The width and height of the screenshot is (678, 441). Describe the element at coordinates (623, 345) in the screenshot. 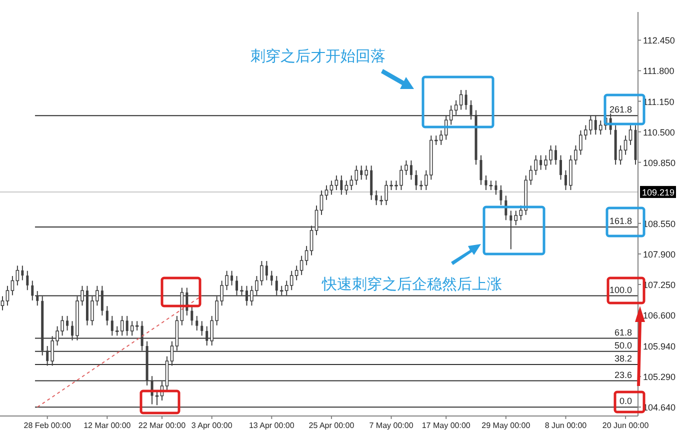

I see `ref-line-label: 50.0` at that location.